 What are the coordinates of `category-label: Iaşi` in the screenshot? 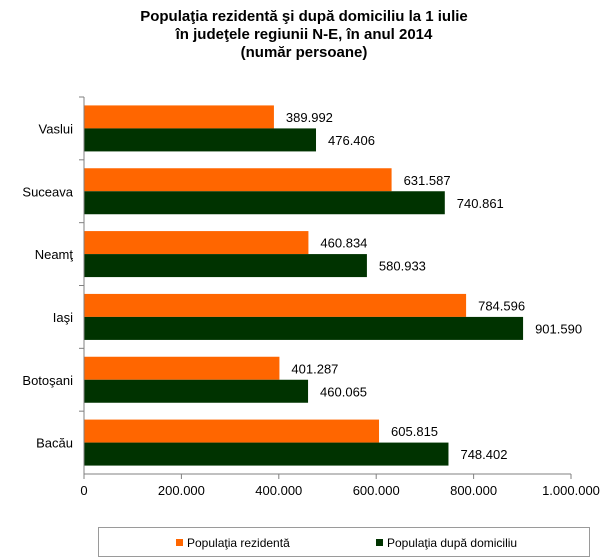 It's located at (63, 317).